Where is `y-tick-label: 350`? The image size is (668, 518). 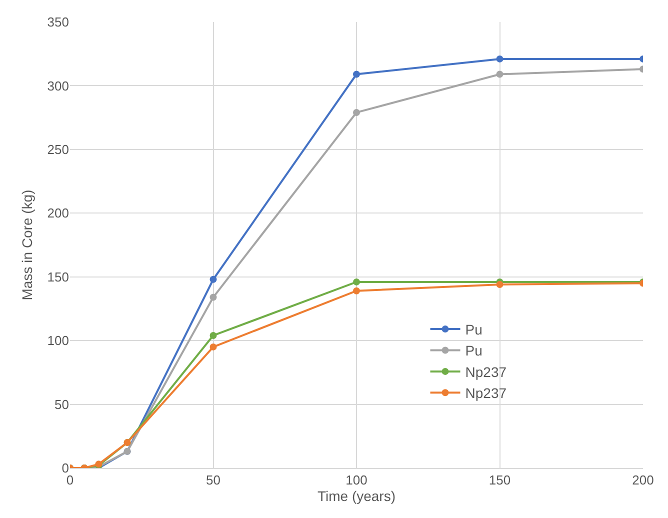 y-tick-label: 350 is located at coordinates (58, 22).